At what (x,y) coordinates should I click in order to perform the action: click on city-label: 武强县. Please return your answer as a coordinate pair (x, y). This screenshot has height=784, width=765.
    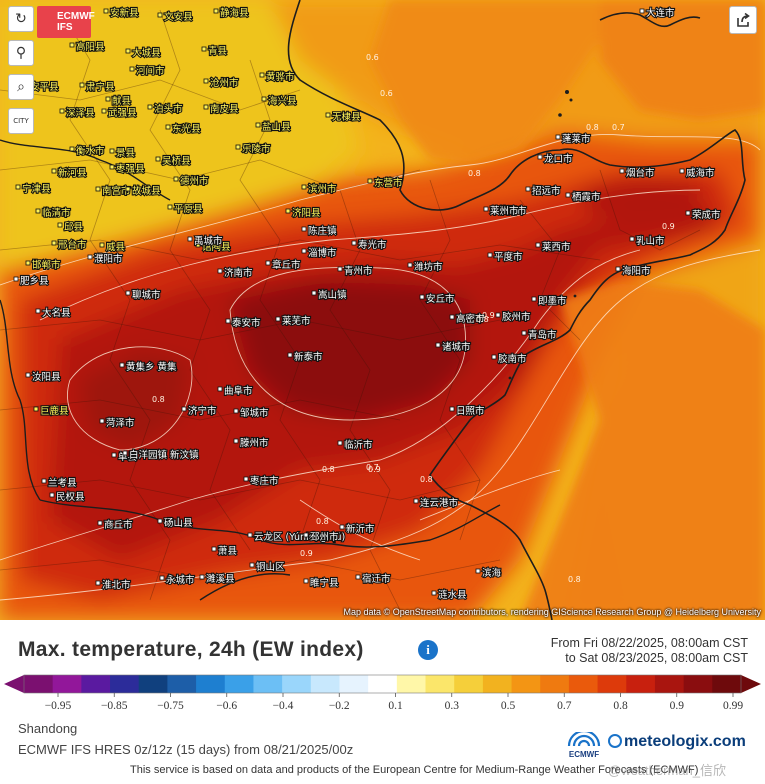
    Looking at the image, I should click on (119, 113).